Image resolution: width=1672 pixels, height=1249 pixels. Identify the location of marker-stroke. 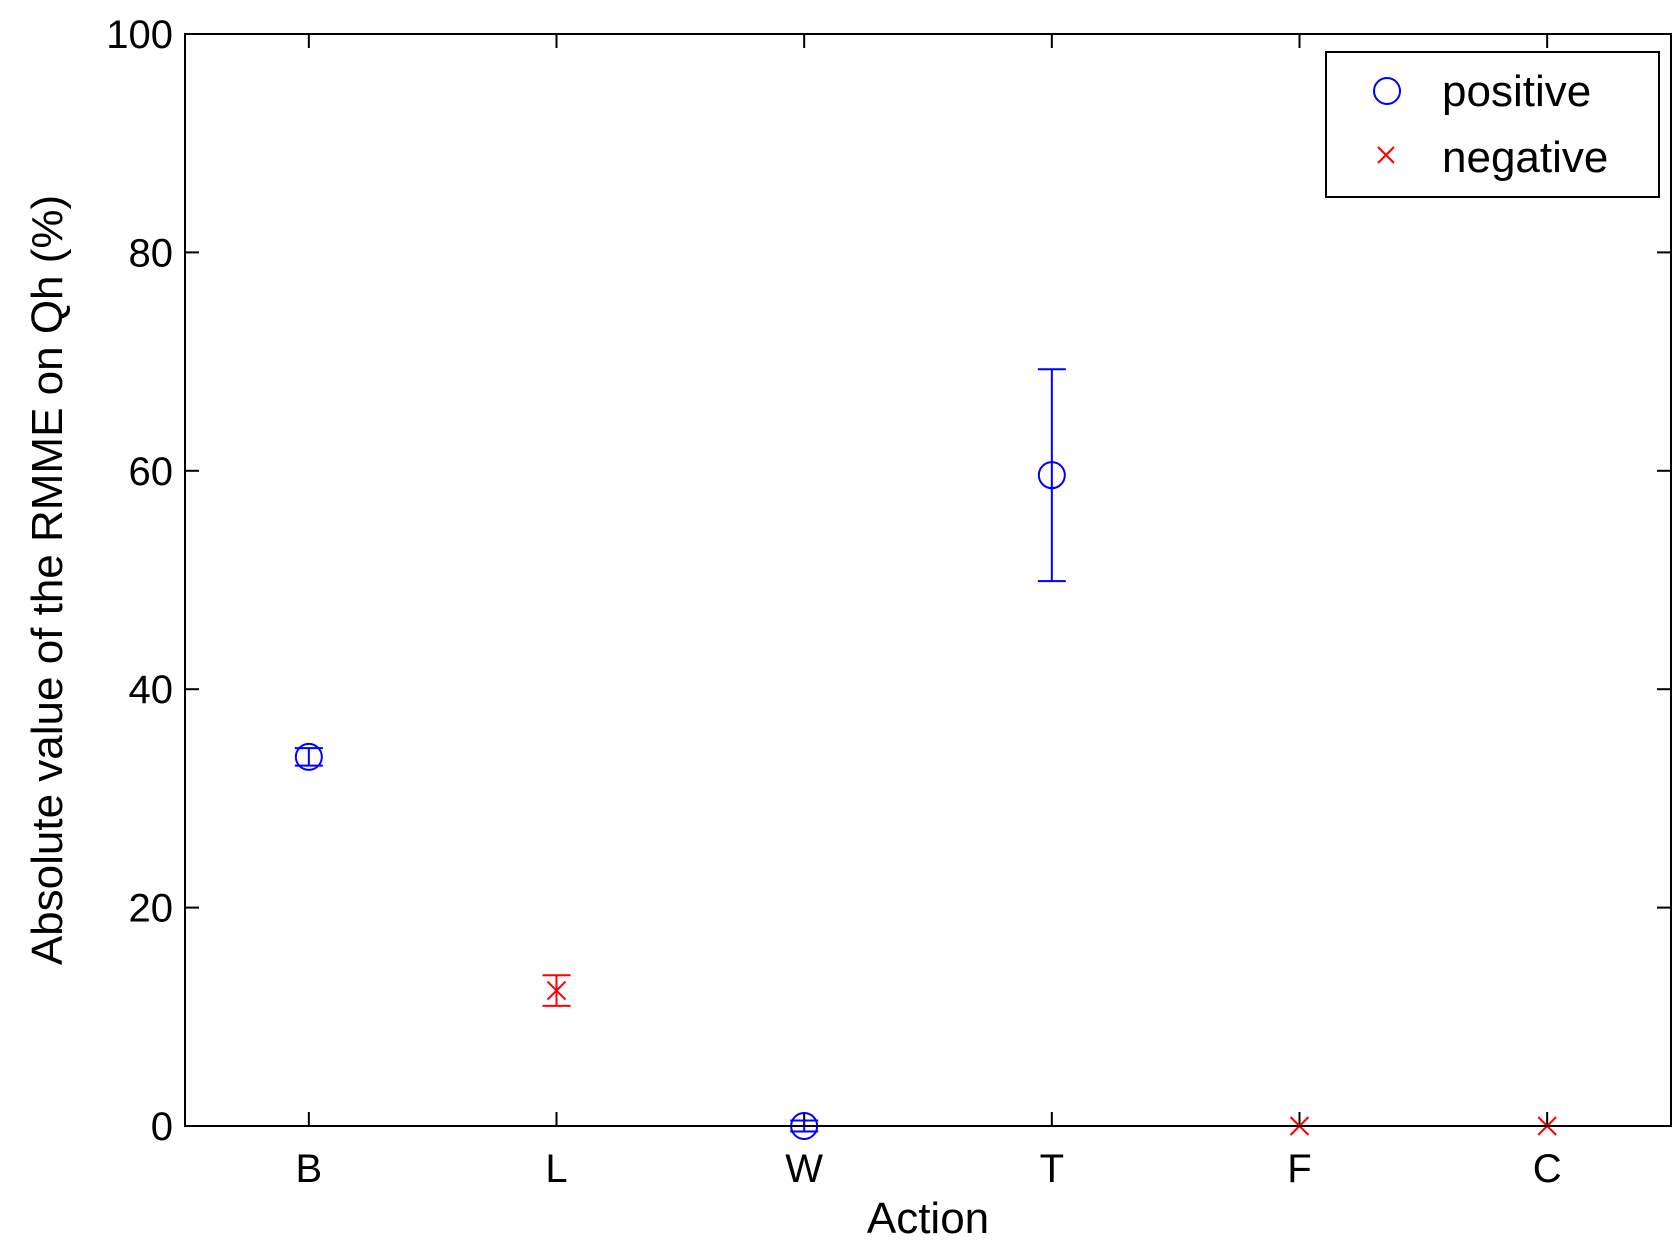
(556, 990).